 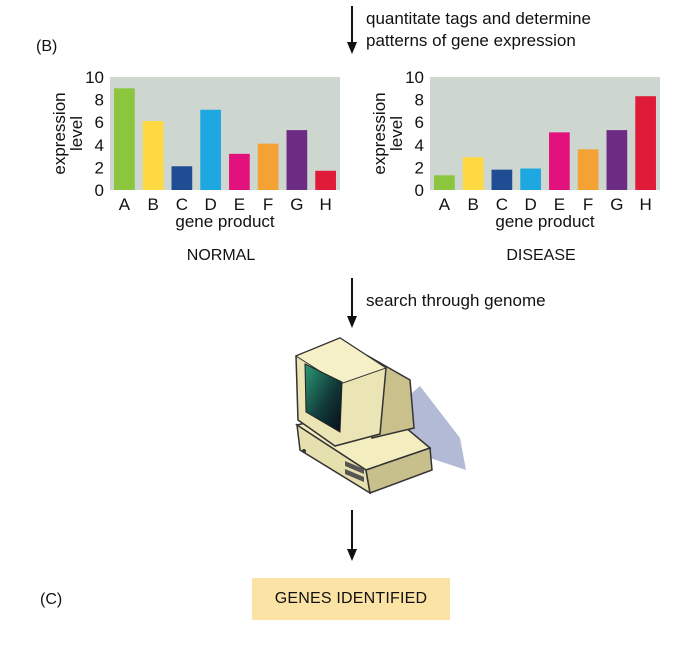 I want to click on panel-label-b: (B), so click(x=47, y=46).